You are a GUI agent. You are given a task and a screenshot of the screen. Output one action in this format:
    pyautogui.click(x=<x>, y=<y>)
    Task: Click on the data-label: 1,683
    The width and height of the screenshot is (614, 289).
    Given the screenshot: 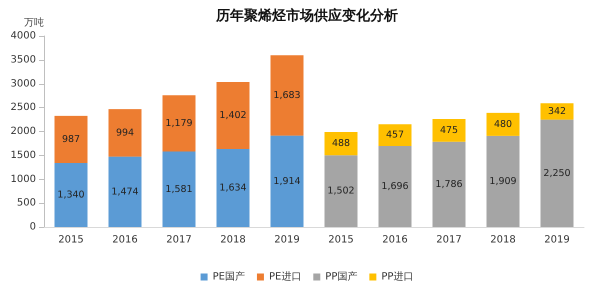 What is the action you would take?
    pyautogui.click(x=287, y=95)
    